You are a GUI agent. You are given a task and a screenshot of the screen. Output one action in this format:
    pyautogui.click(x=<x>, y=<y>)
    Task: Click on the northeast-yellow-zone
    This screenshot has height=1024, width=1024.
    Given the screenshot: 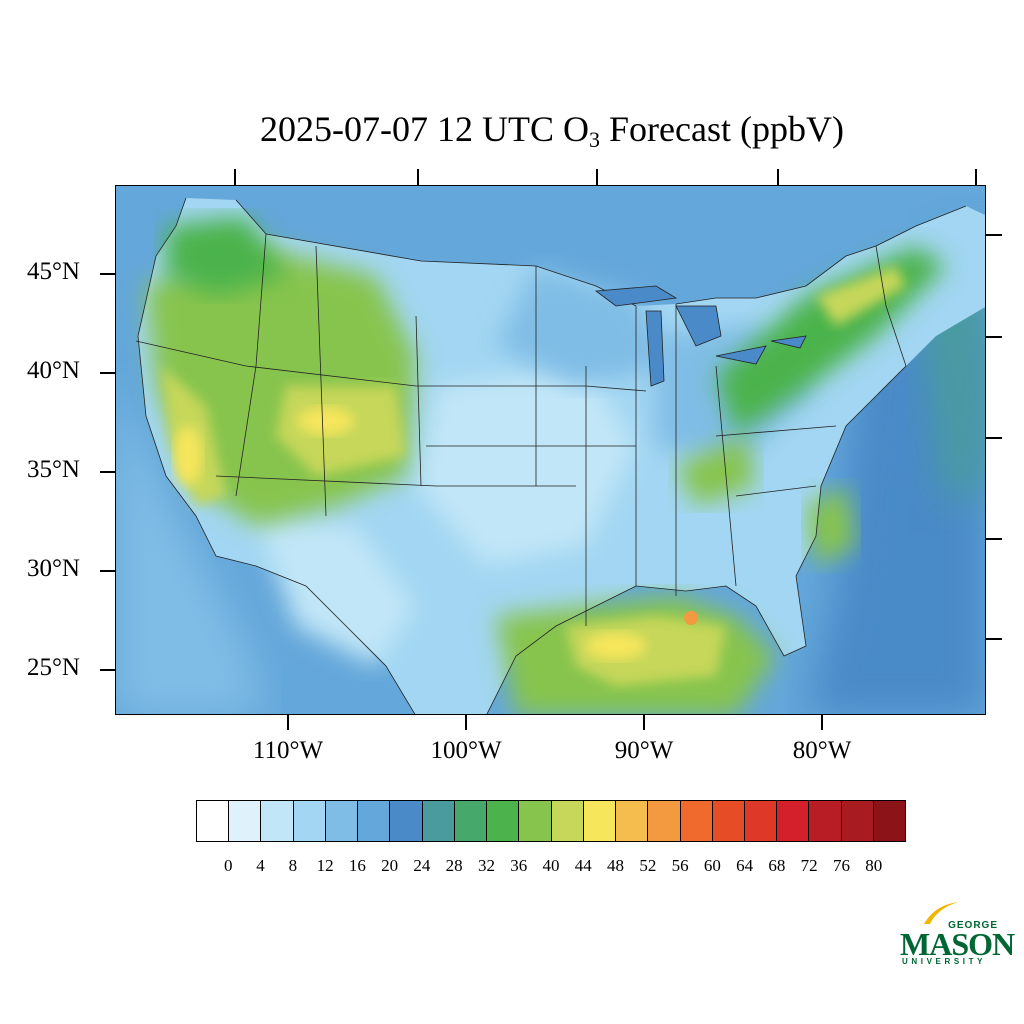 What is the action you would take?
    pyautogui.click(x=861, y=296)
    